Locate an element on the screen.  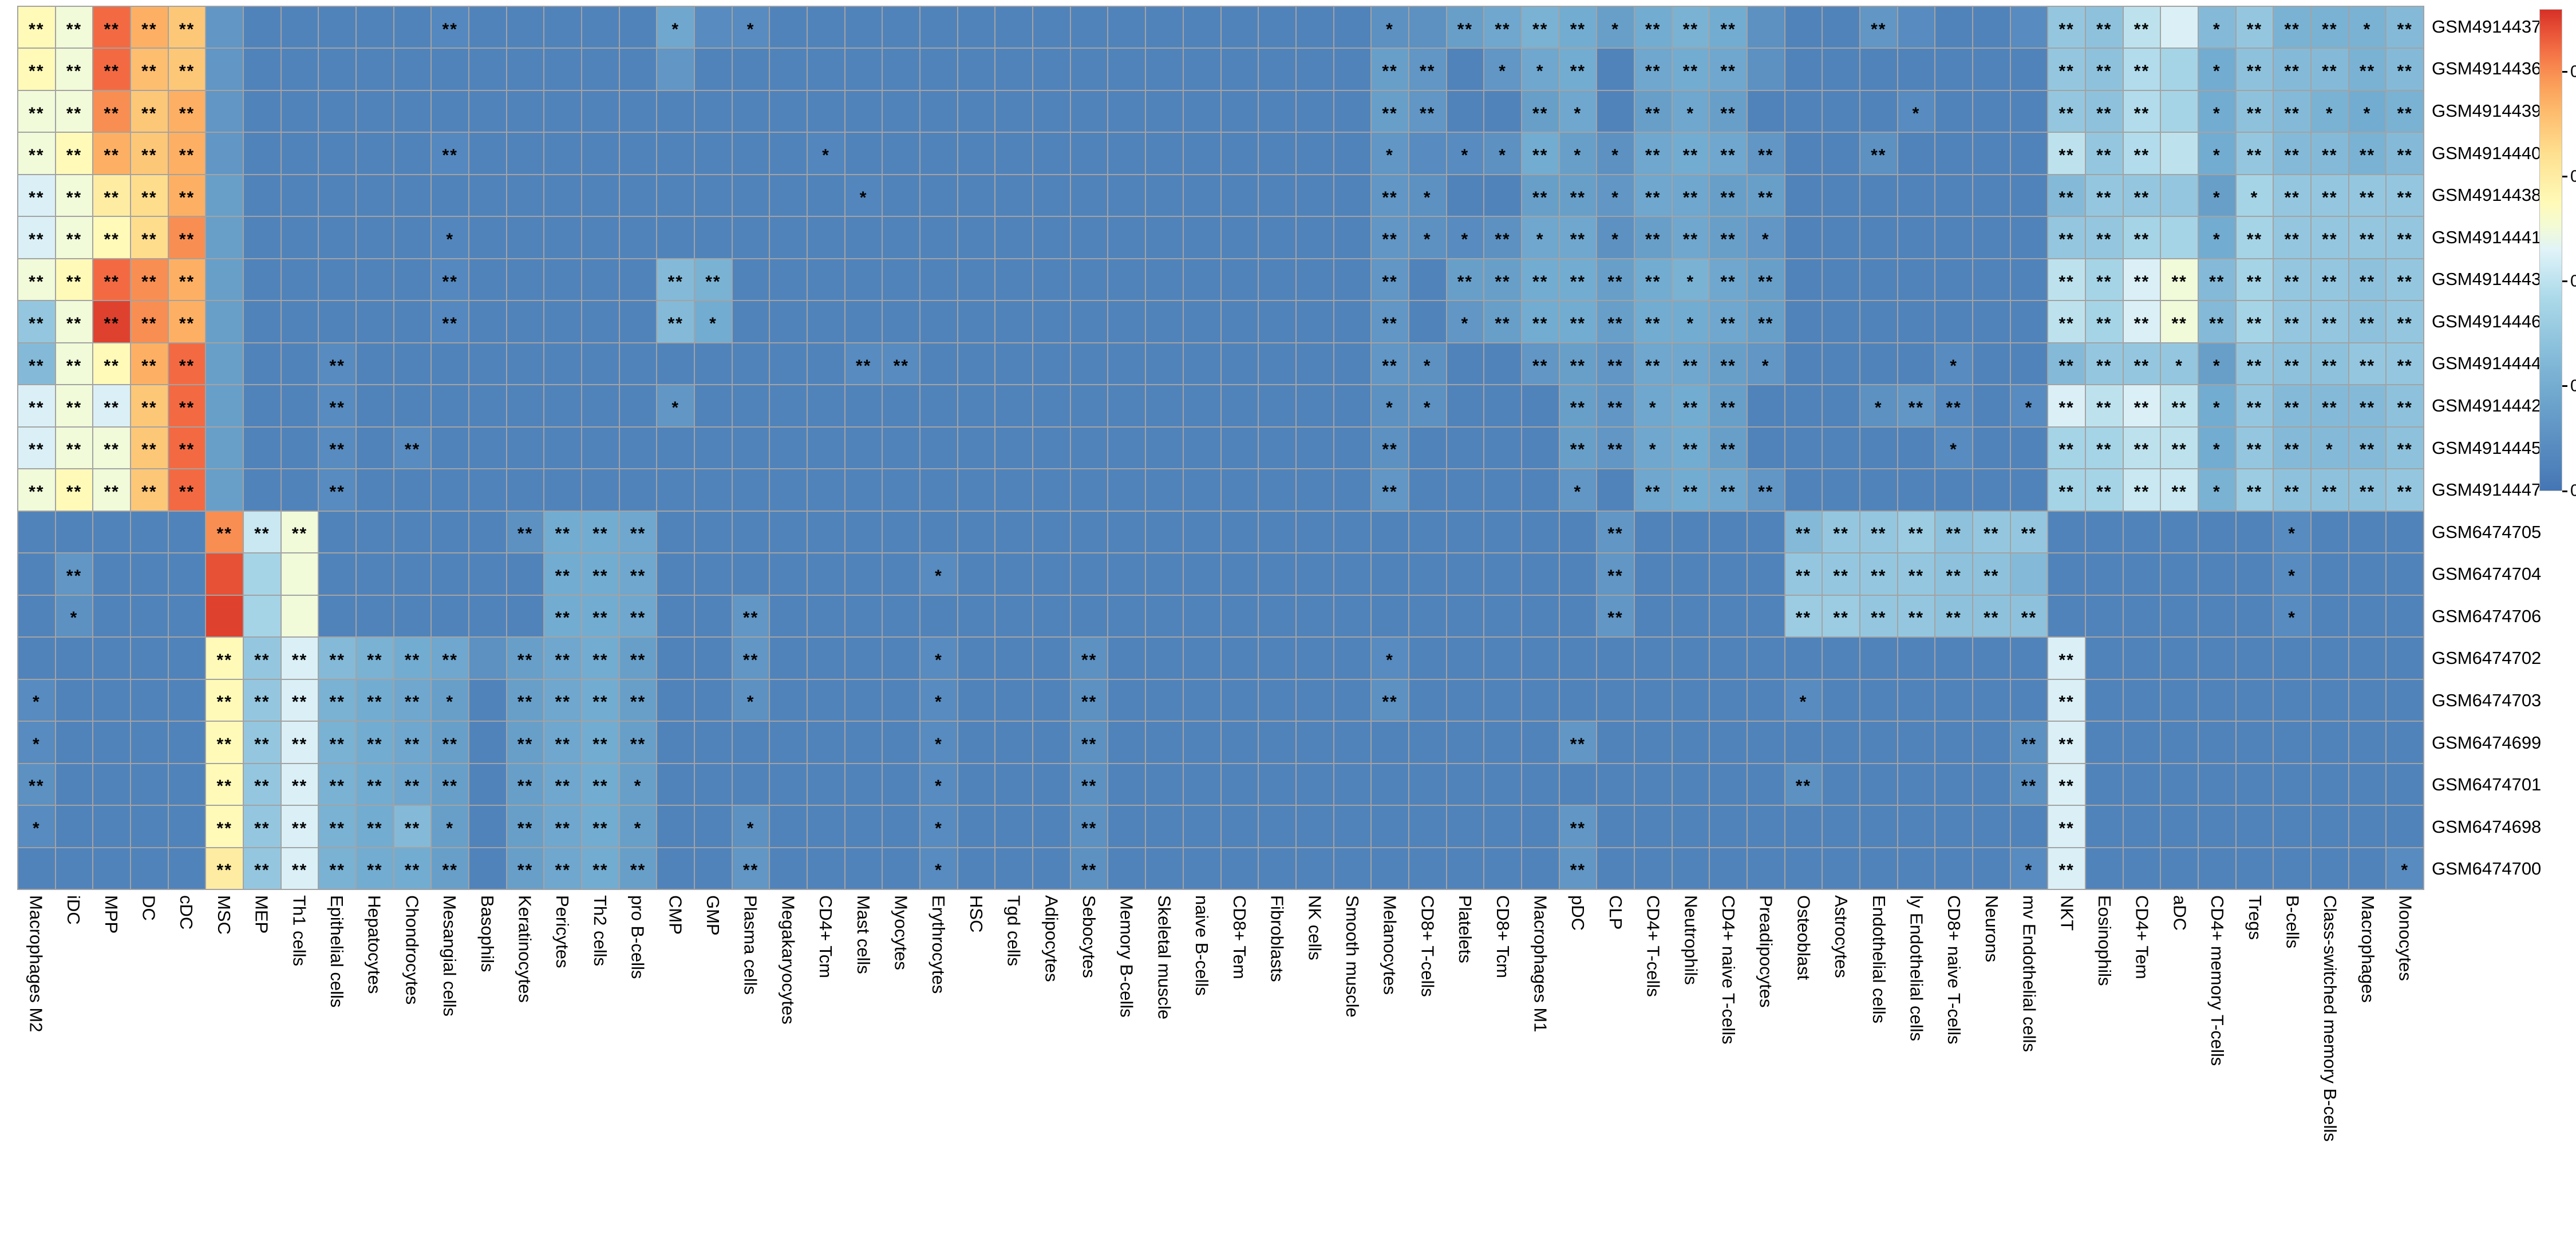
colorbar-tick-label: 0.8 is located at coordinates (2573, 71).